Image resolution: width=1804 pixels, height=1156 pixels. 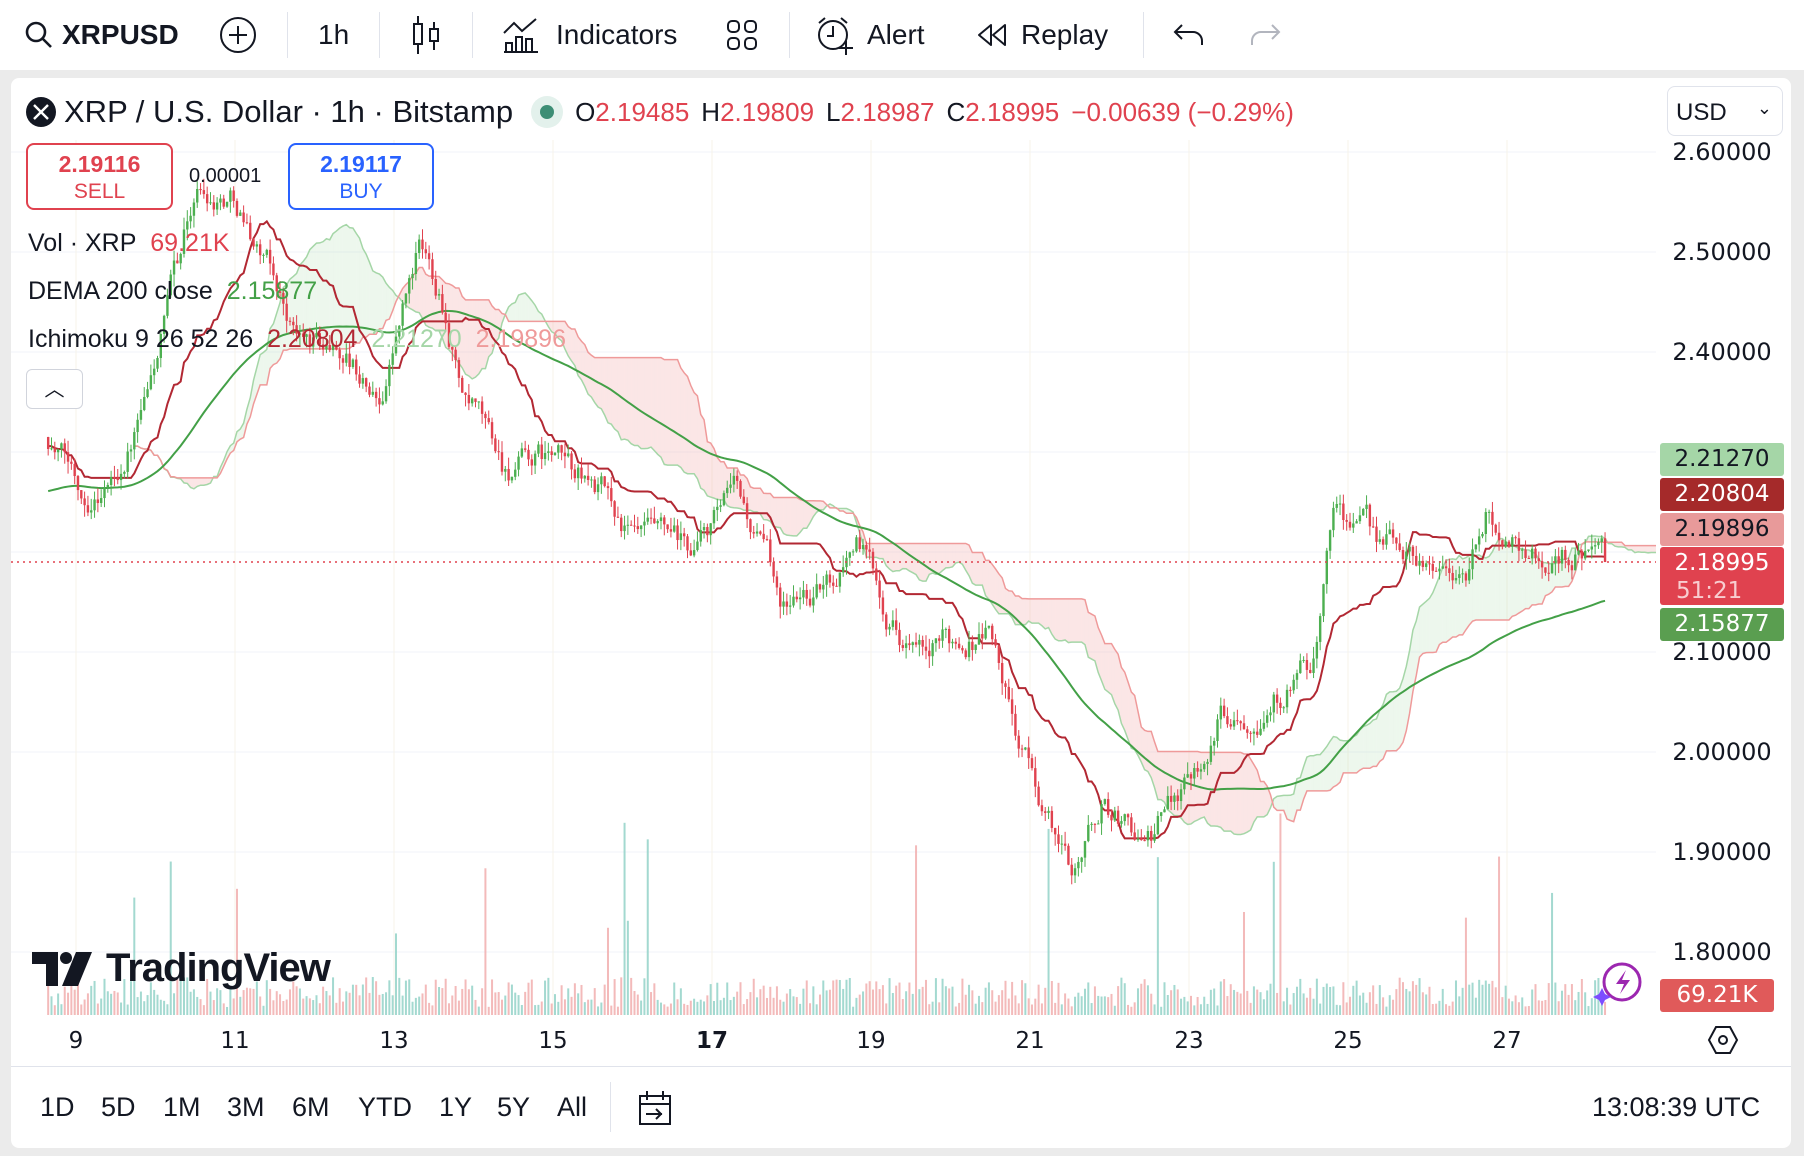 What do you see at coordinates (1723, 1042) in the screenshot?
I see `chart-settings-button` at bounding box center [1723, 1042].